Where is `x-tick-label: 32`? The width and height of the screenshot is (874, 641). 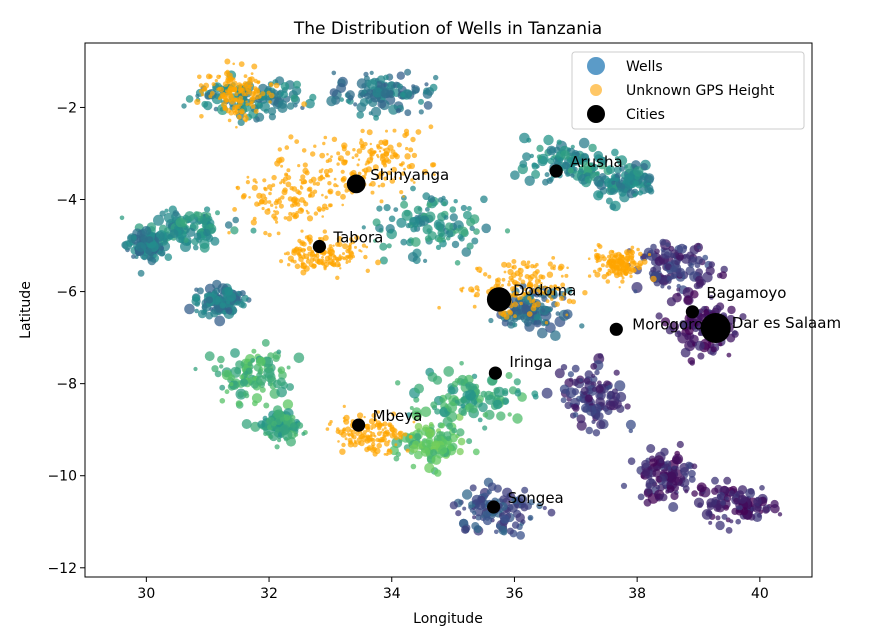
x-tick-label: 32 is located at coordinates (269, 594).